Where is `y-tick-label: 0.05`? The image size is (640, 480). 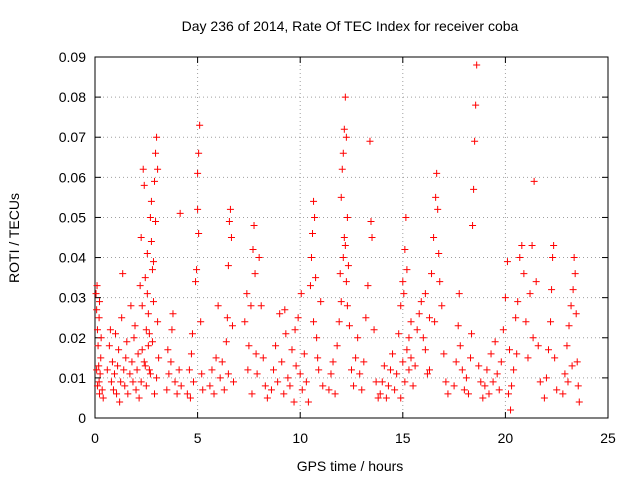
y-tick-label: 0.05 is located at coordinates (72, 217).